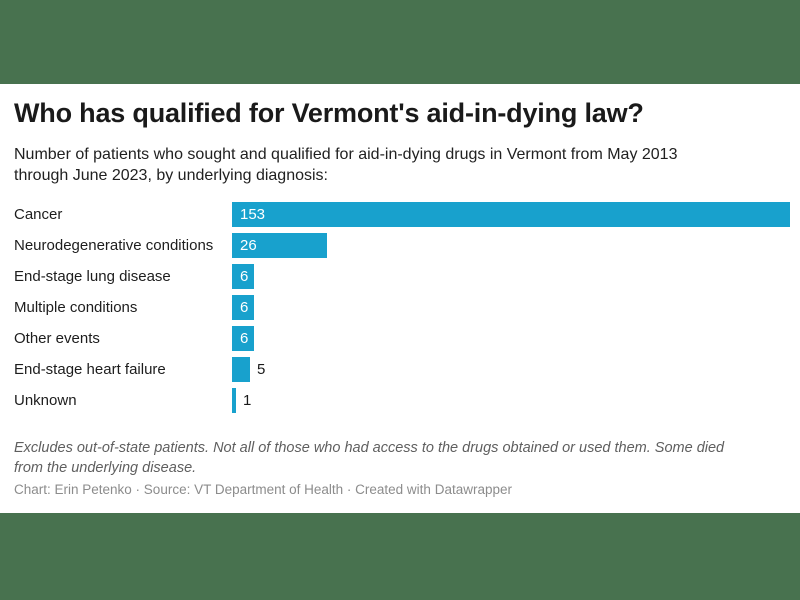 The image size is (800, 600). Describe the element at coordinates (105, 468) in the screenshot. I see `chart-notes-line-2: from the underlying disease.` at that location.